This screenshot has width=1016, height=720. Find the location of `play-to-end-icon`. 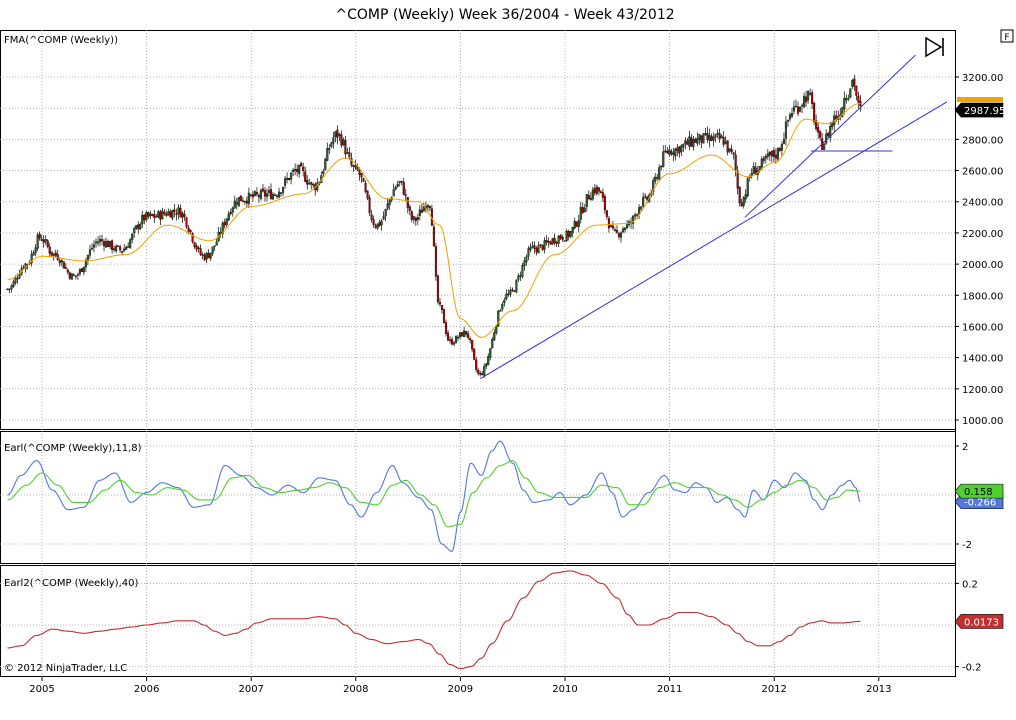

play-to-end-icon is located at coordinates (934, 47).